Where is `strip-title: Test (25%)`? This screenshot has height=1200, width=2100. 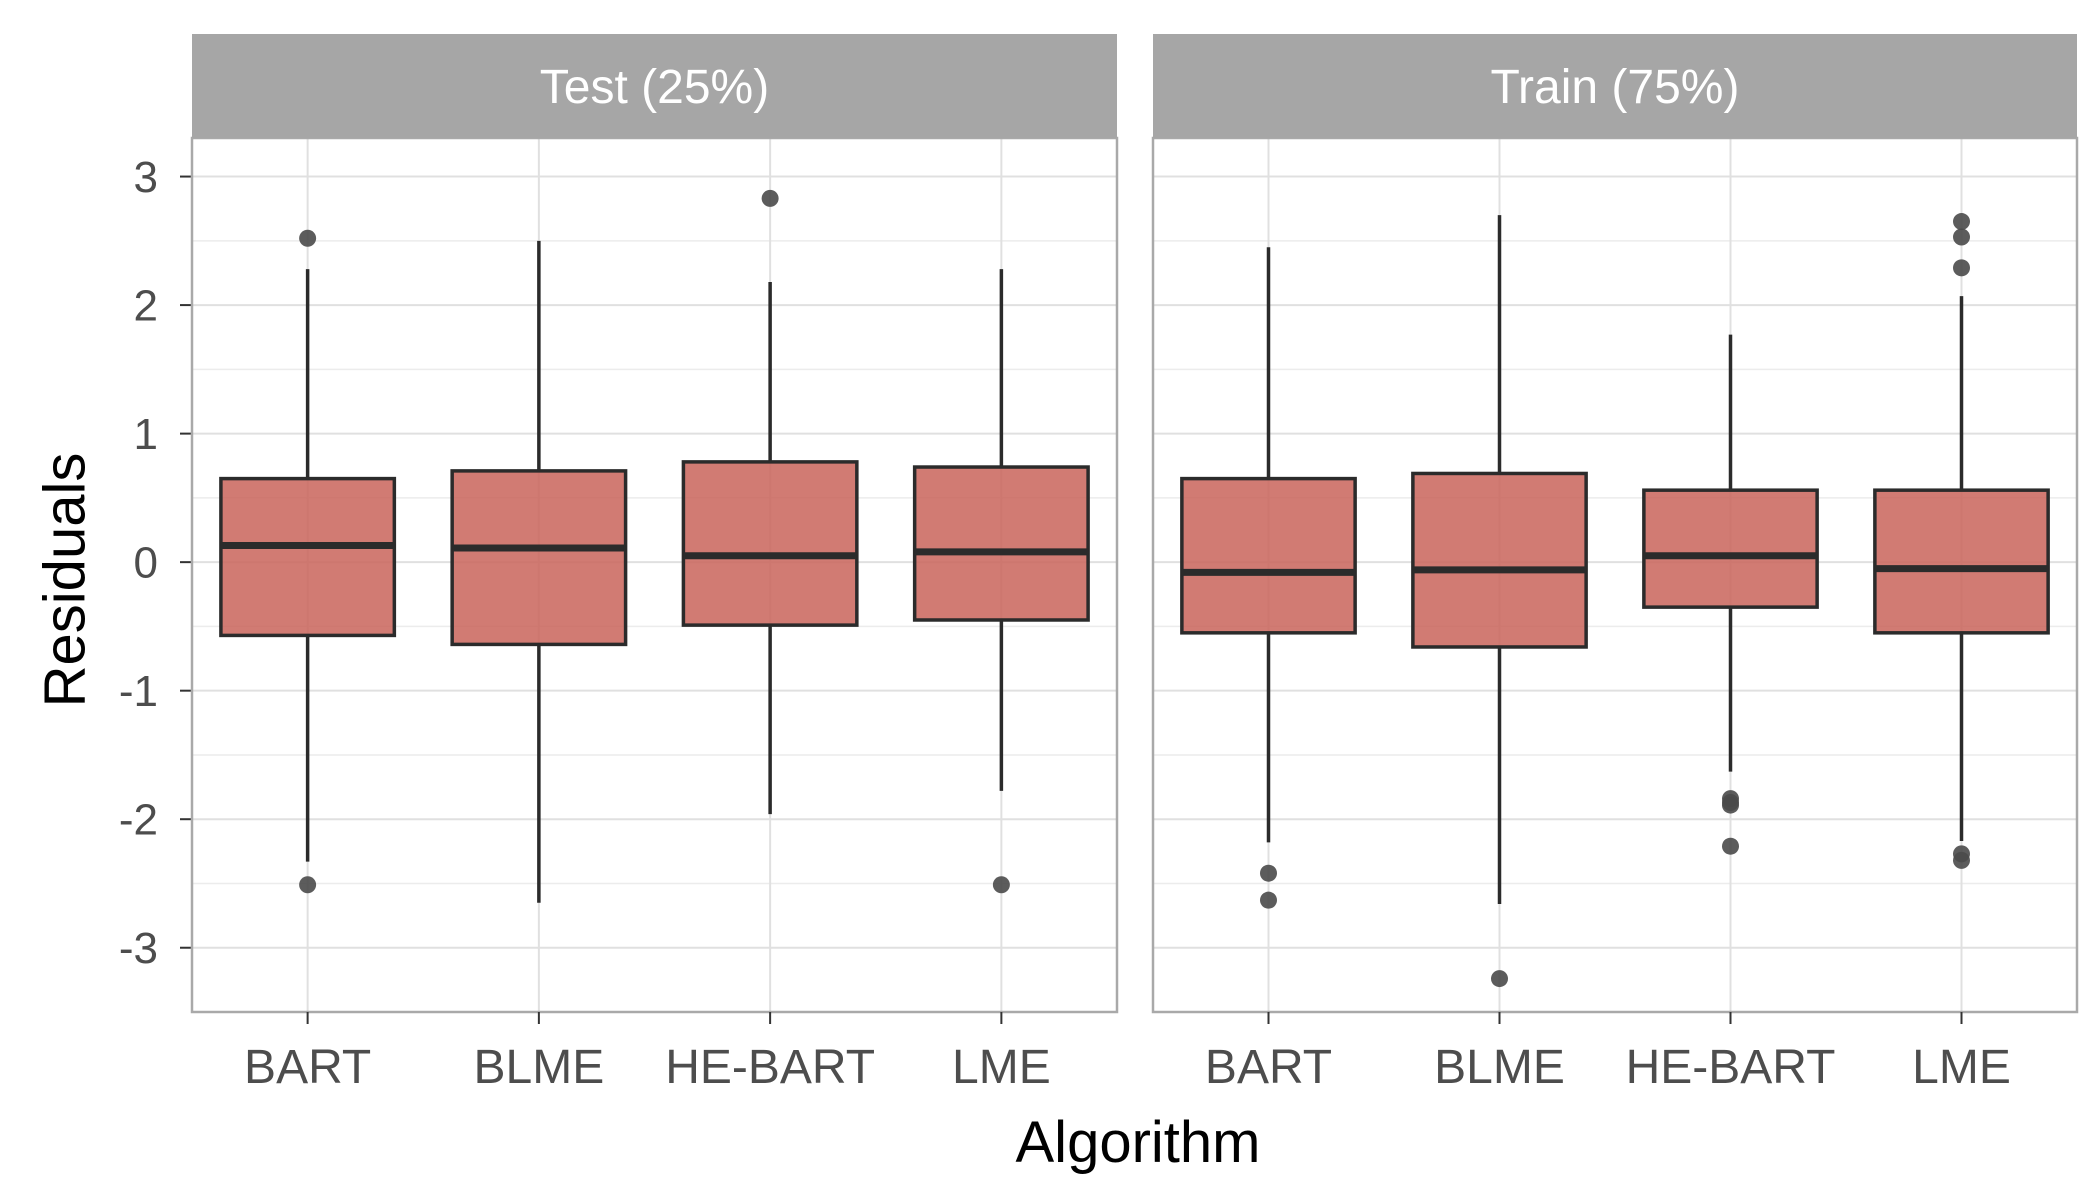 strip-title: Test (25%) is located at coordinates (654, 87).